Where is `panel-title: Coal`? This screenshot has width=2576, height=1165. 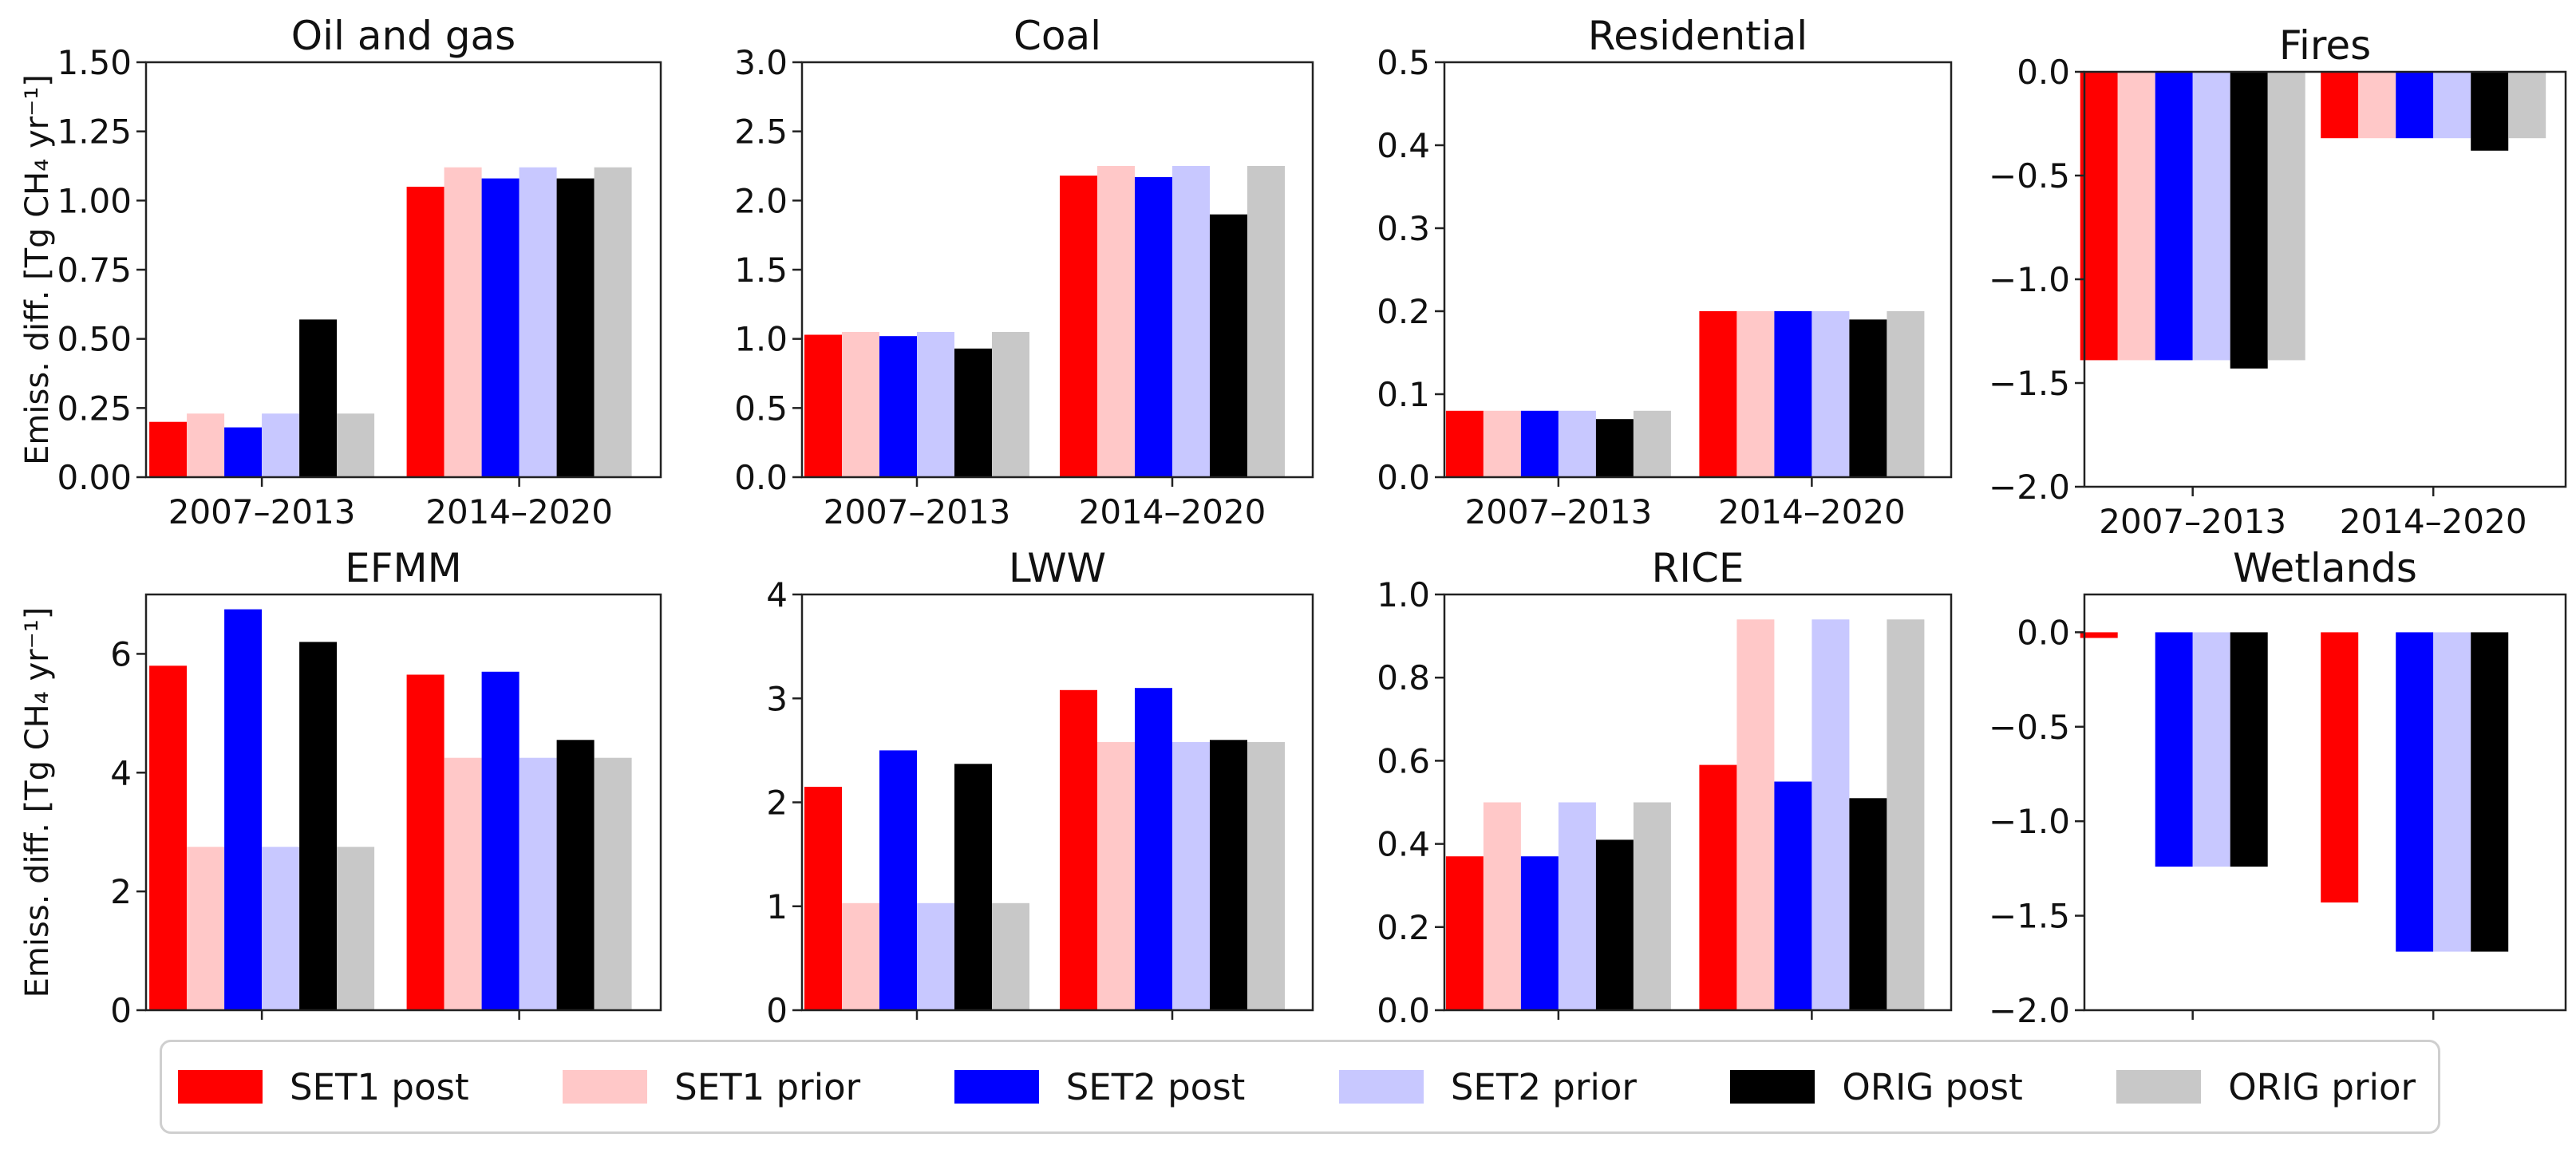 panel-title: Coal is located at coordinates (1057, 36).